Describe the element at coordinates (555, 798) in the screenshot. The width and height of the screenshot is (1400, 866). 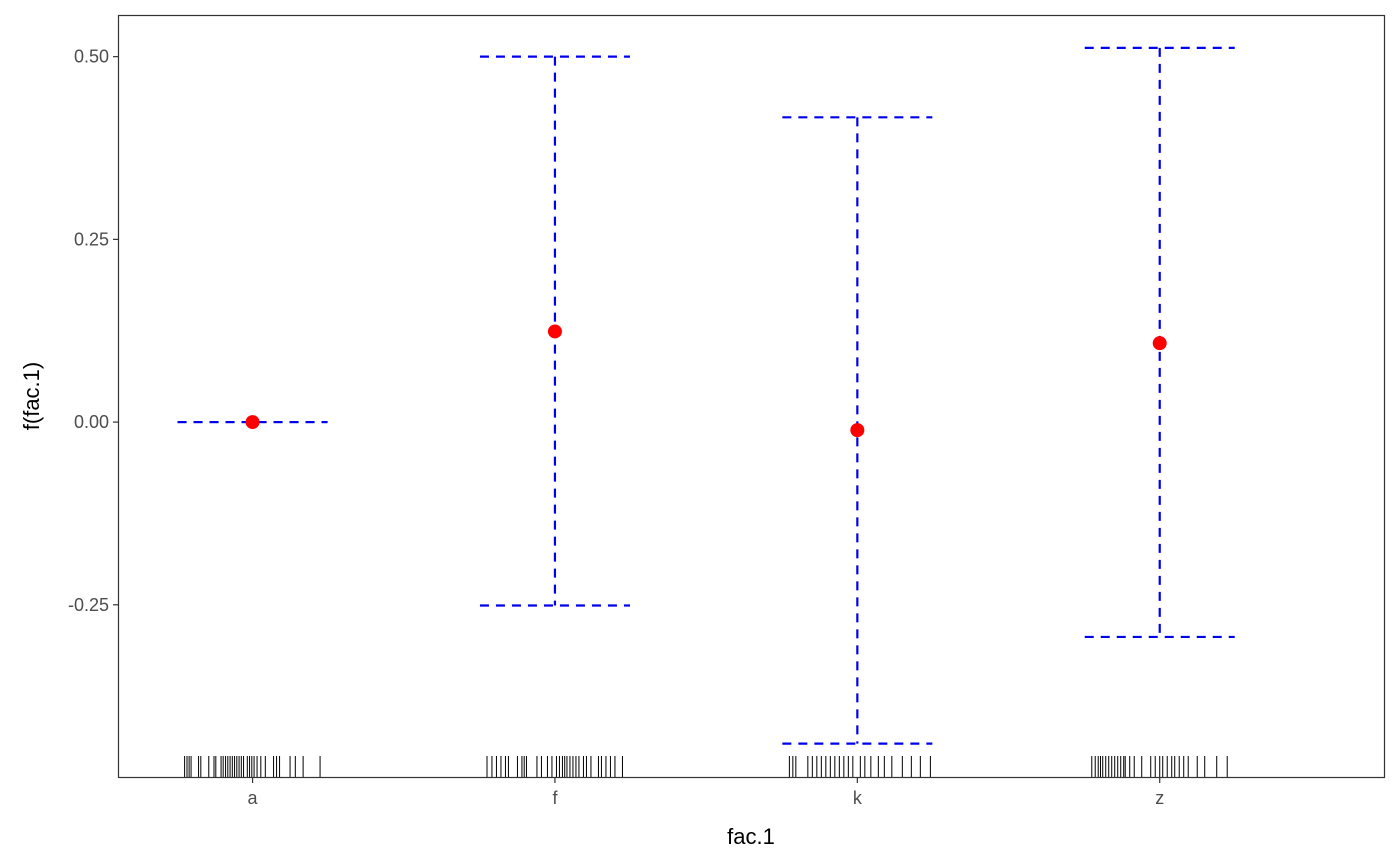
I see `x-tick-label: f` at that location.